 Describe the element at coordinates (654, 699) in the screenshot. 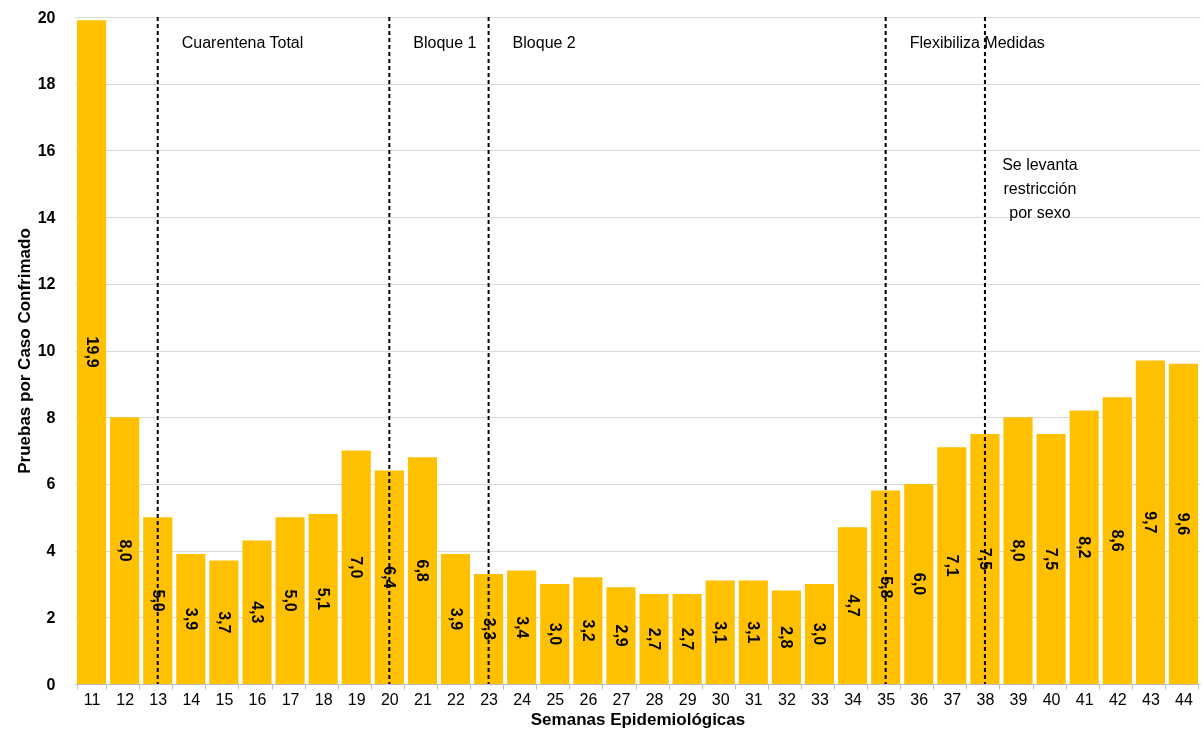

I see `x-tick-label: 28` at that location.